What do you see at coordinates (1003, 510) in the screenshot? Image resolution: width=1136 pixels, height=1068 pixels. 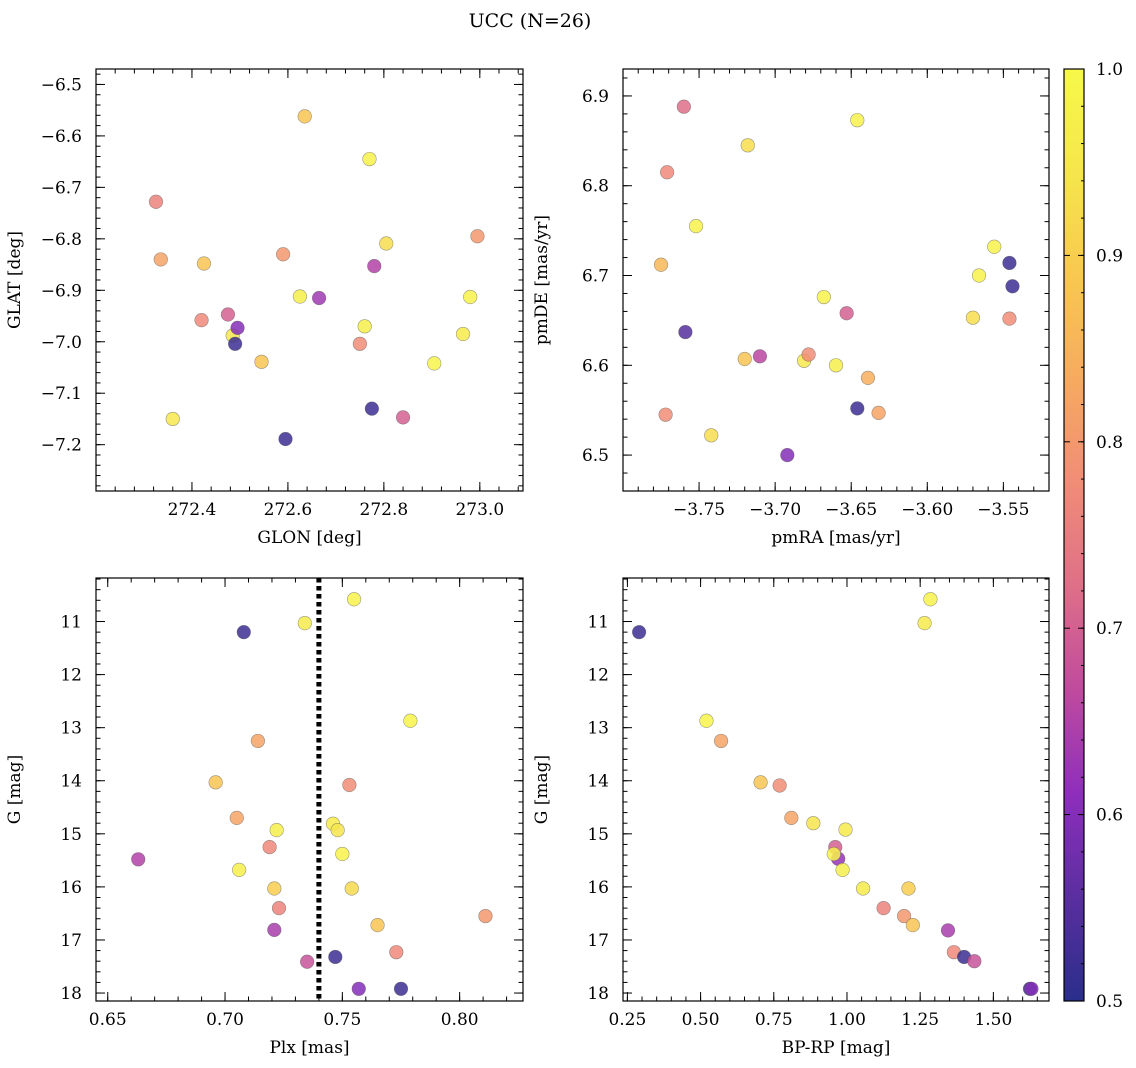 I see `x-tick-label: −3.55` at bounding box center [1003, 510].